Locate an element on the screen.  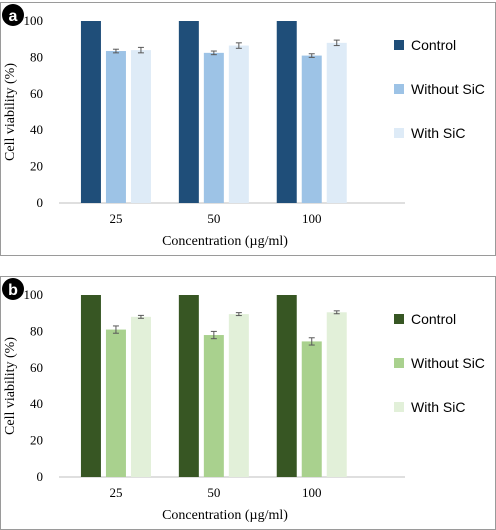
chart0-x-axis-label: Concentration (µg/ml) is located at coordinates (225, 241).